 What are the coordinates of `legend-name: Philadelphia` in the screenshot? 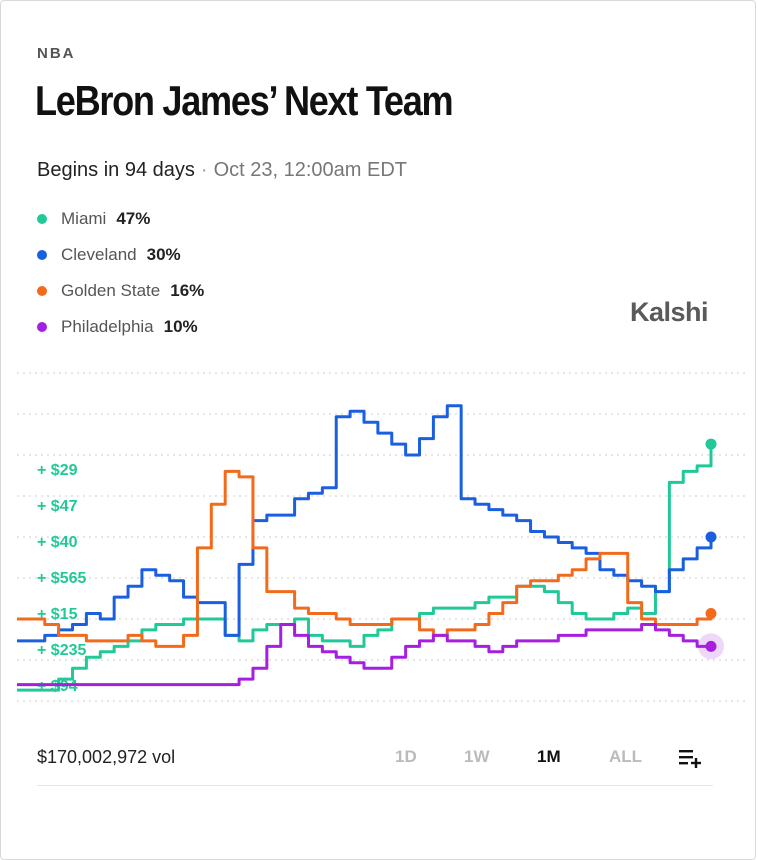 It's located at (107, 326).